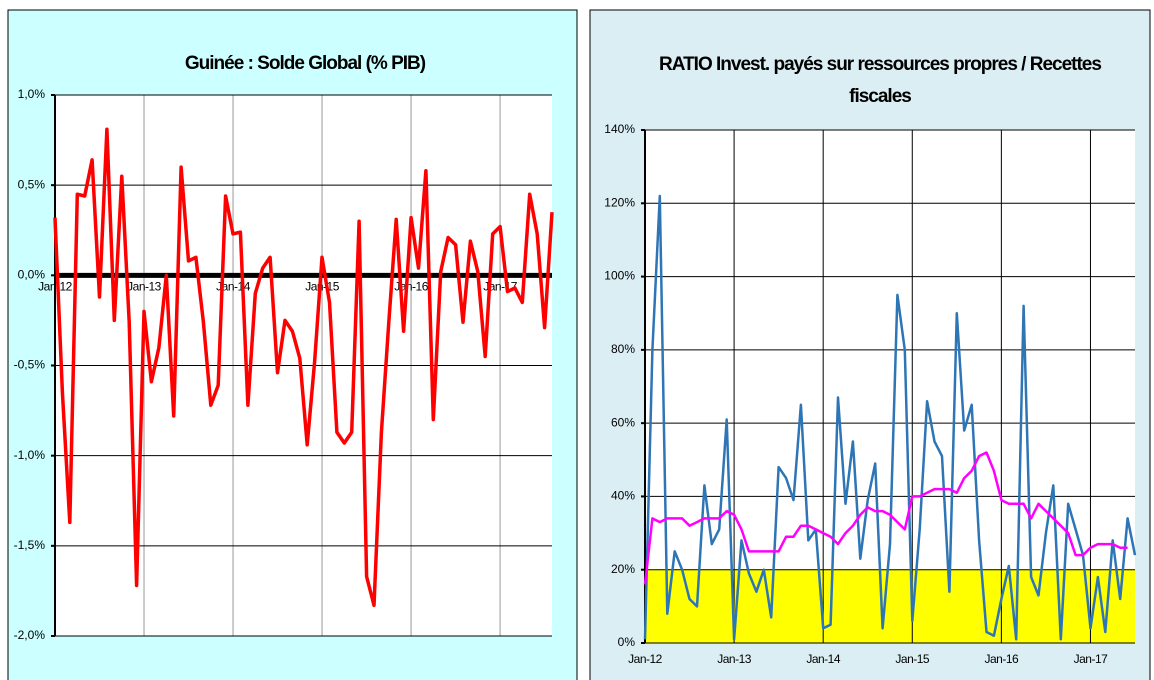  I want to click on y-tick-label: -1,0%, so click(30, 455).